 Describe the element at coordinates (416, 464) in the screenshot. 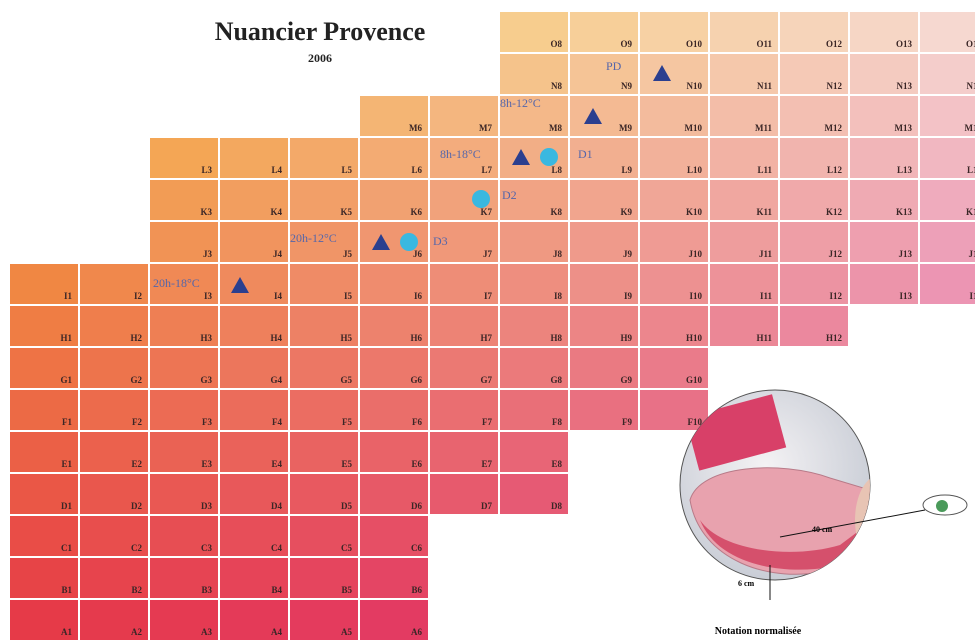

I see `swatch-code: E6` at that location.